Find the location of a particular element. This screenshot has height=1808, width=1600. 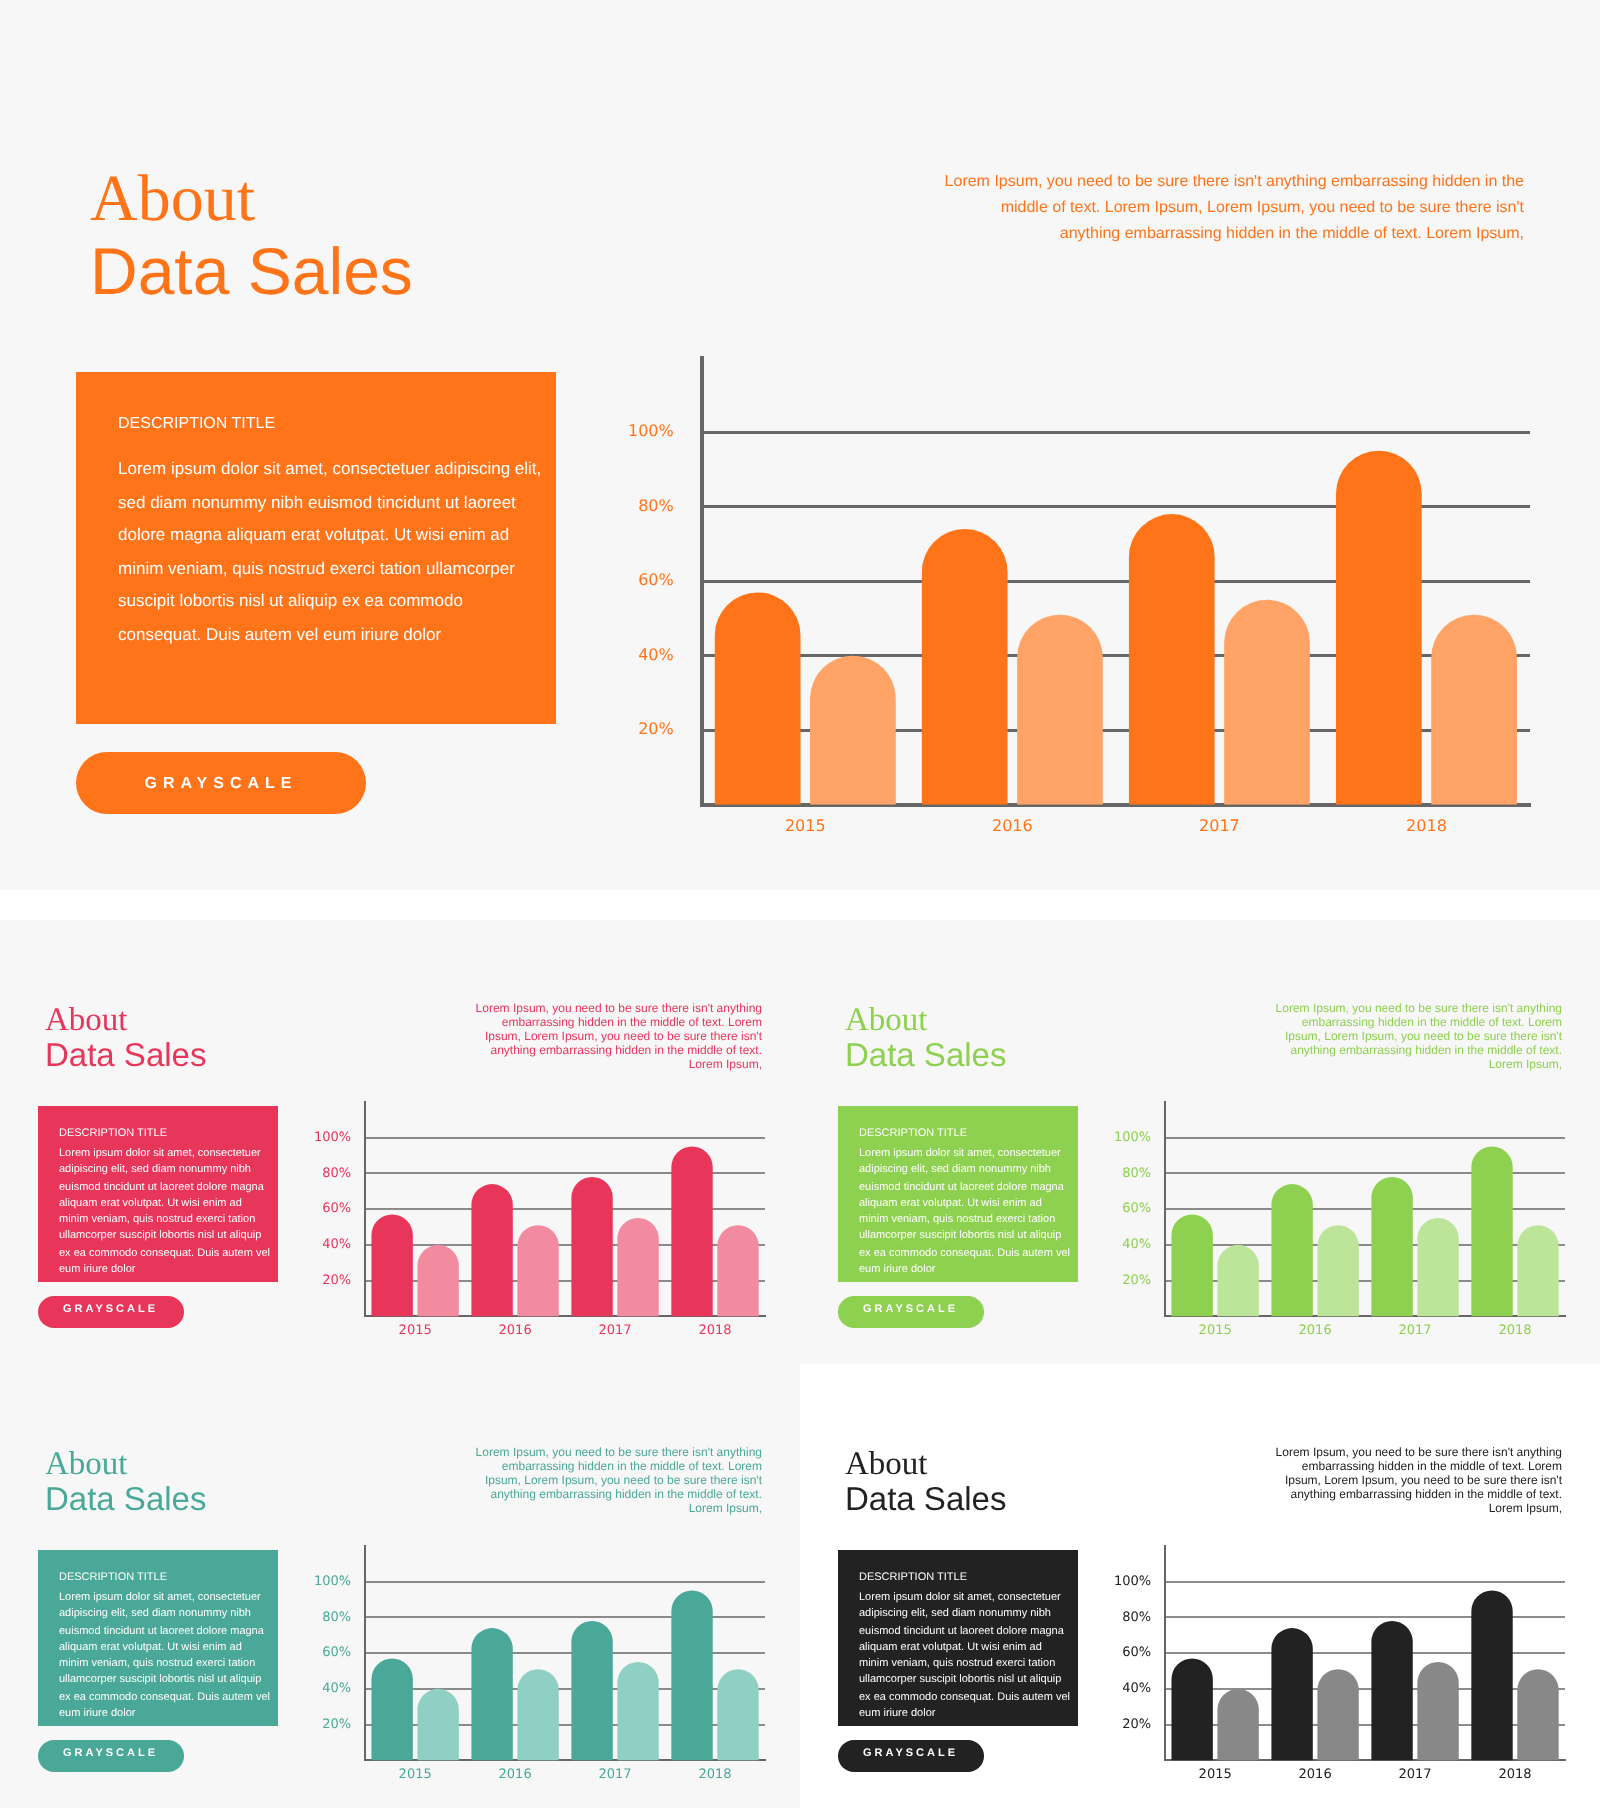

x-tick-label: 2017 is located at coordinates (1219, 825).